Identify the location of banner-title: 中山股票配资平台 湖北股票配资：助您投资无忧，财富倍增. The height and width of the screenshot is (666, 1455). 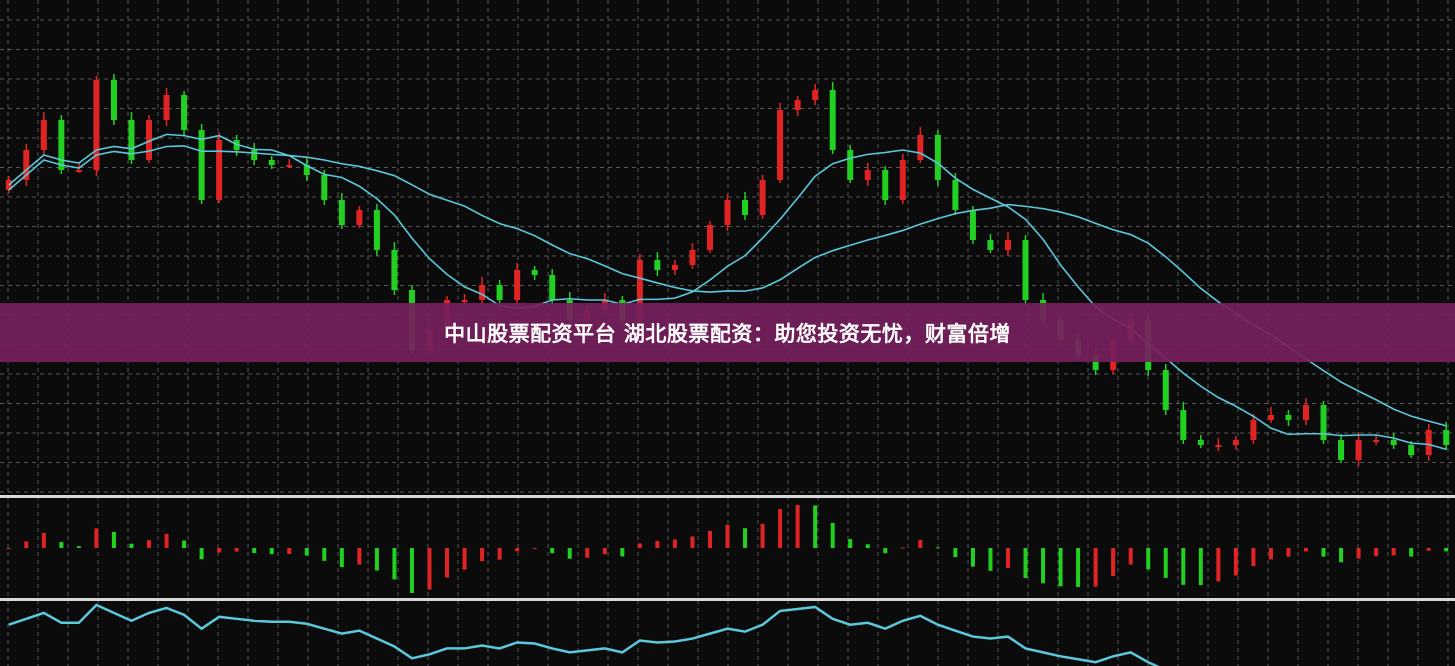
(727, 333).